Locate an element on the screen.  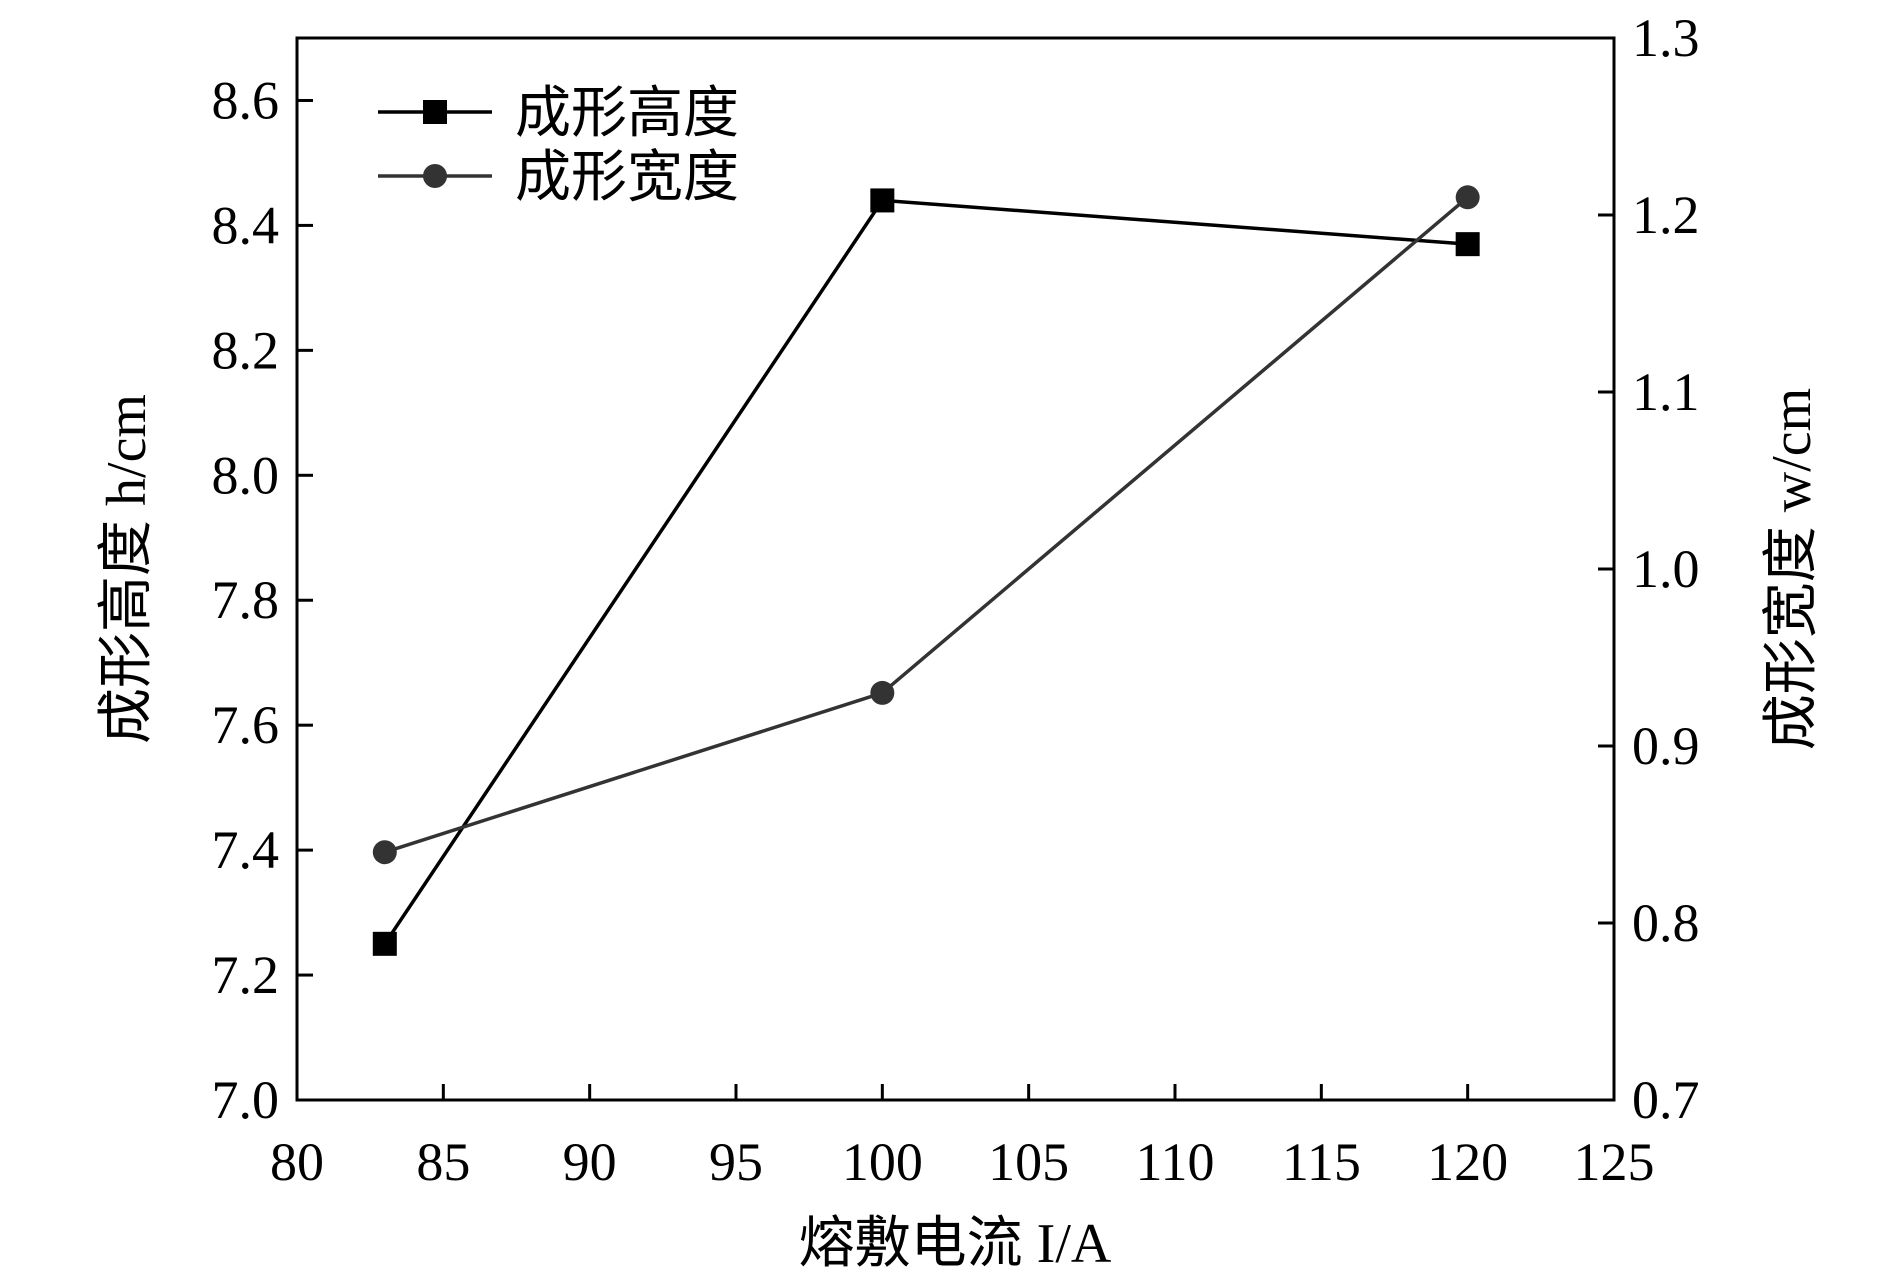
right-y-tick-label: 0.8 is located at coordinates (1666, 923).